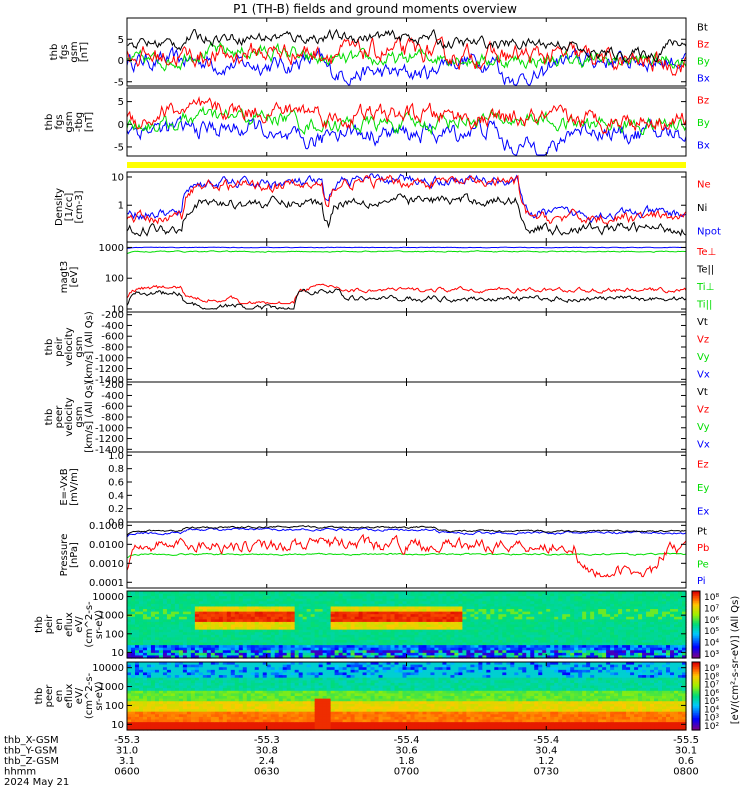  What do you see at coordinates (406, 347) in the screenshot?
I see `panel-peir-velocity-frame` at bounding box center [406, 347].